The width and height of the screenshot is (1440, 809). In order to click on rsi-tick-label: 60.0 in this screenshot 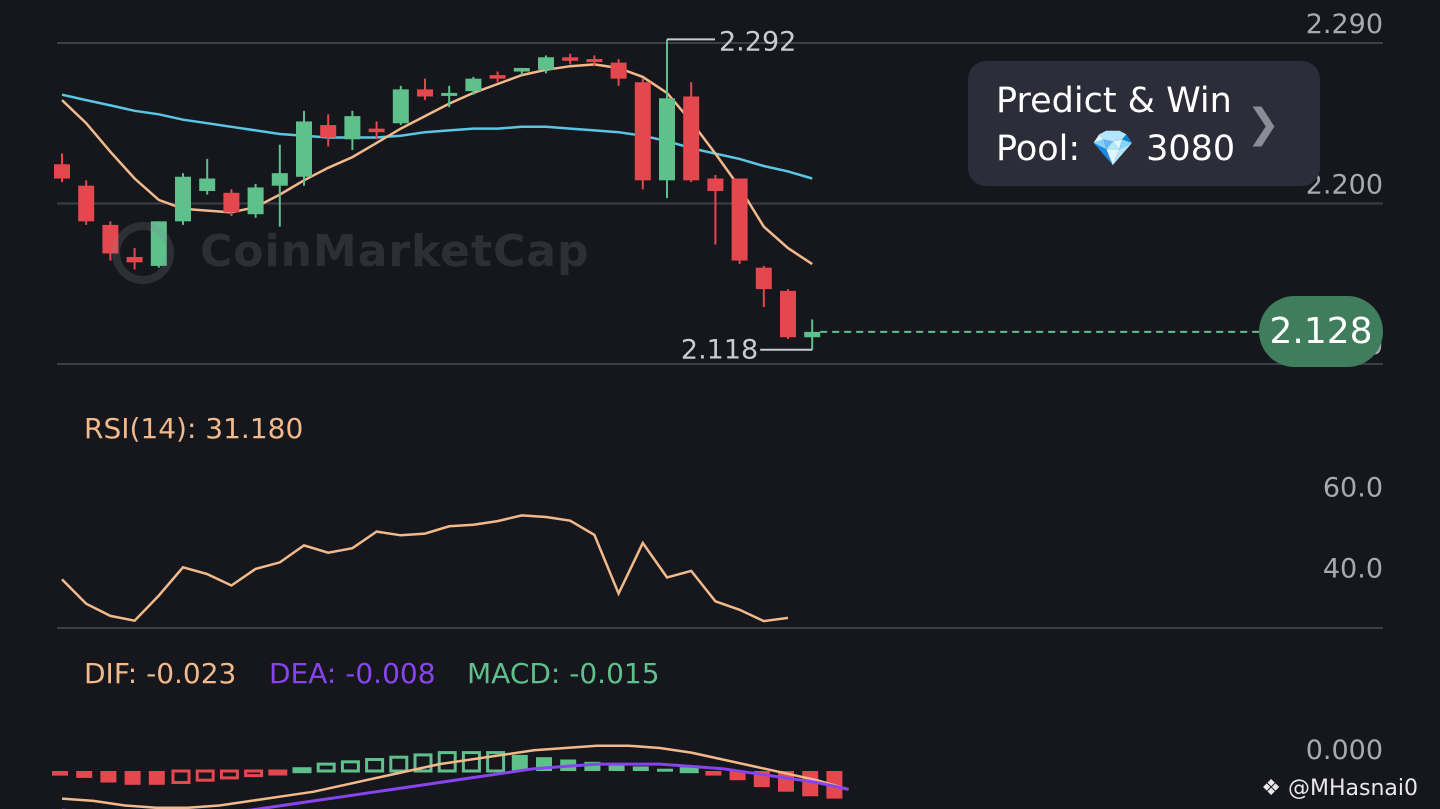, I will do `click(1353, 487)`.